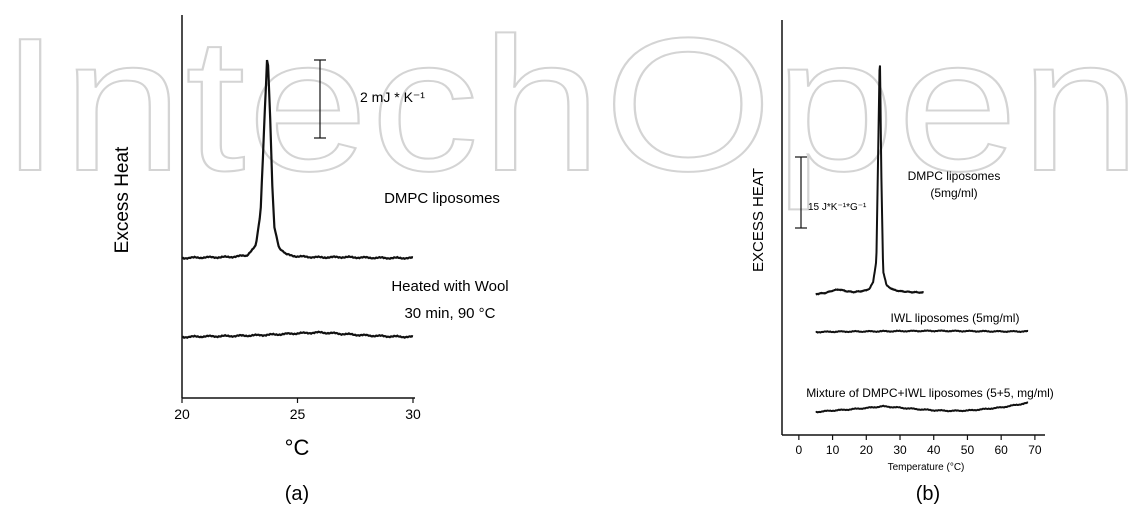 Image resolution: width=1143 pixels, height=510 pixels. I want to click on panel-b-label: (b), so click(928, 494).